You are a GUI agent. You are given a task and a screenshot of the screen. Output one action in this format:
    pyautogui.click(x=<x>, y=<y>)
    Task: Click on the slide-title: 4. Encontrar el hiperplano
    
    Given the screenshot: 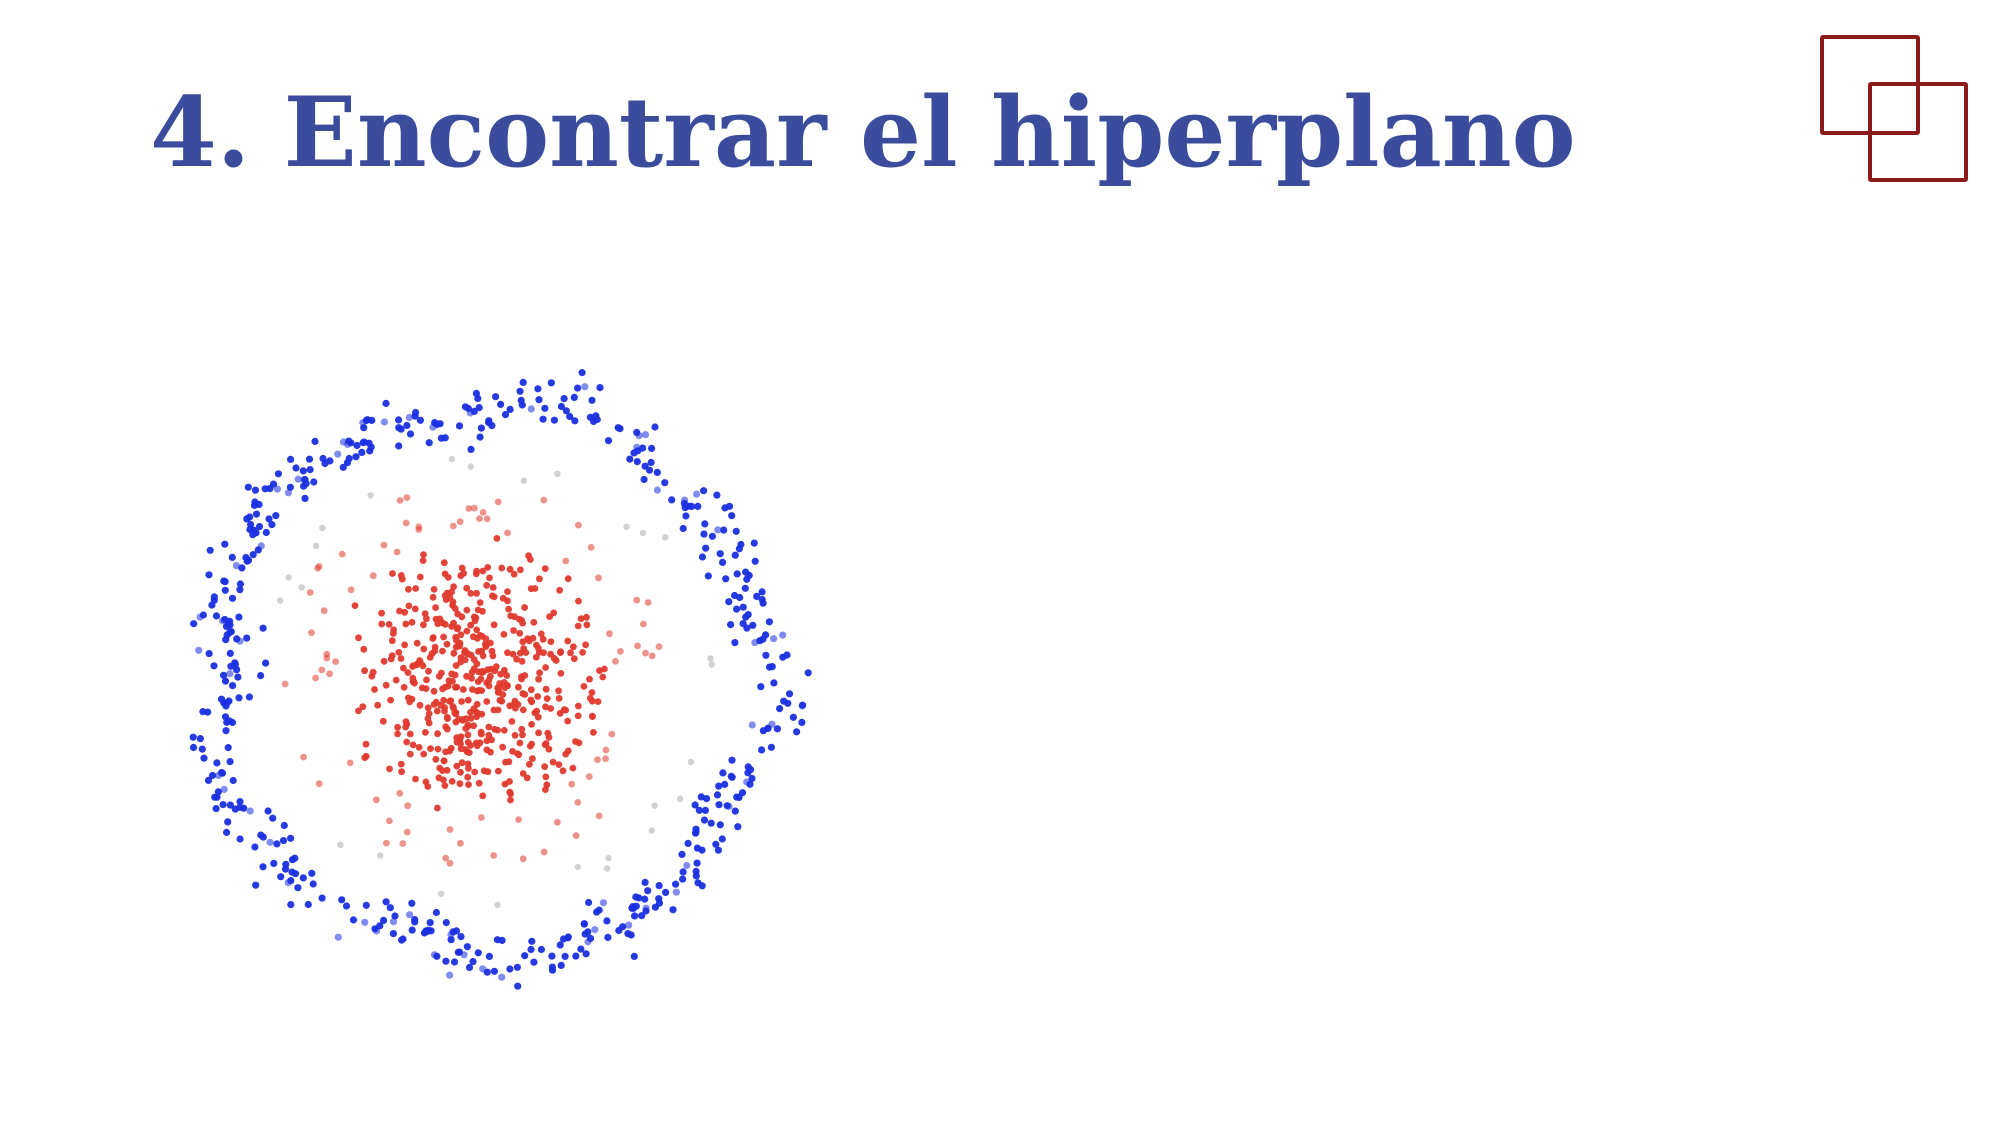 What is the action you would take?
    pyautogui.click(x=863, y=132)
    